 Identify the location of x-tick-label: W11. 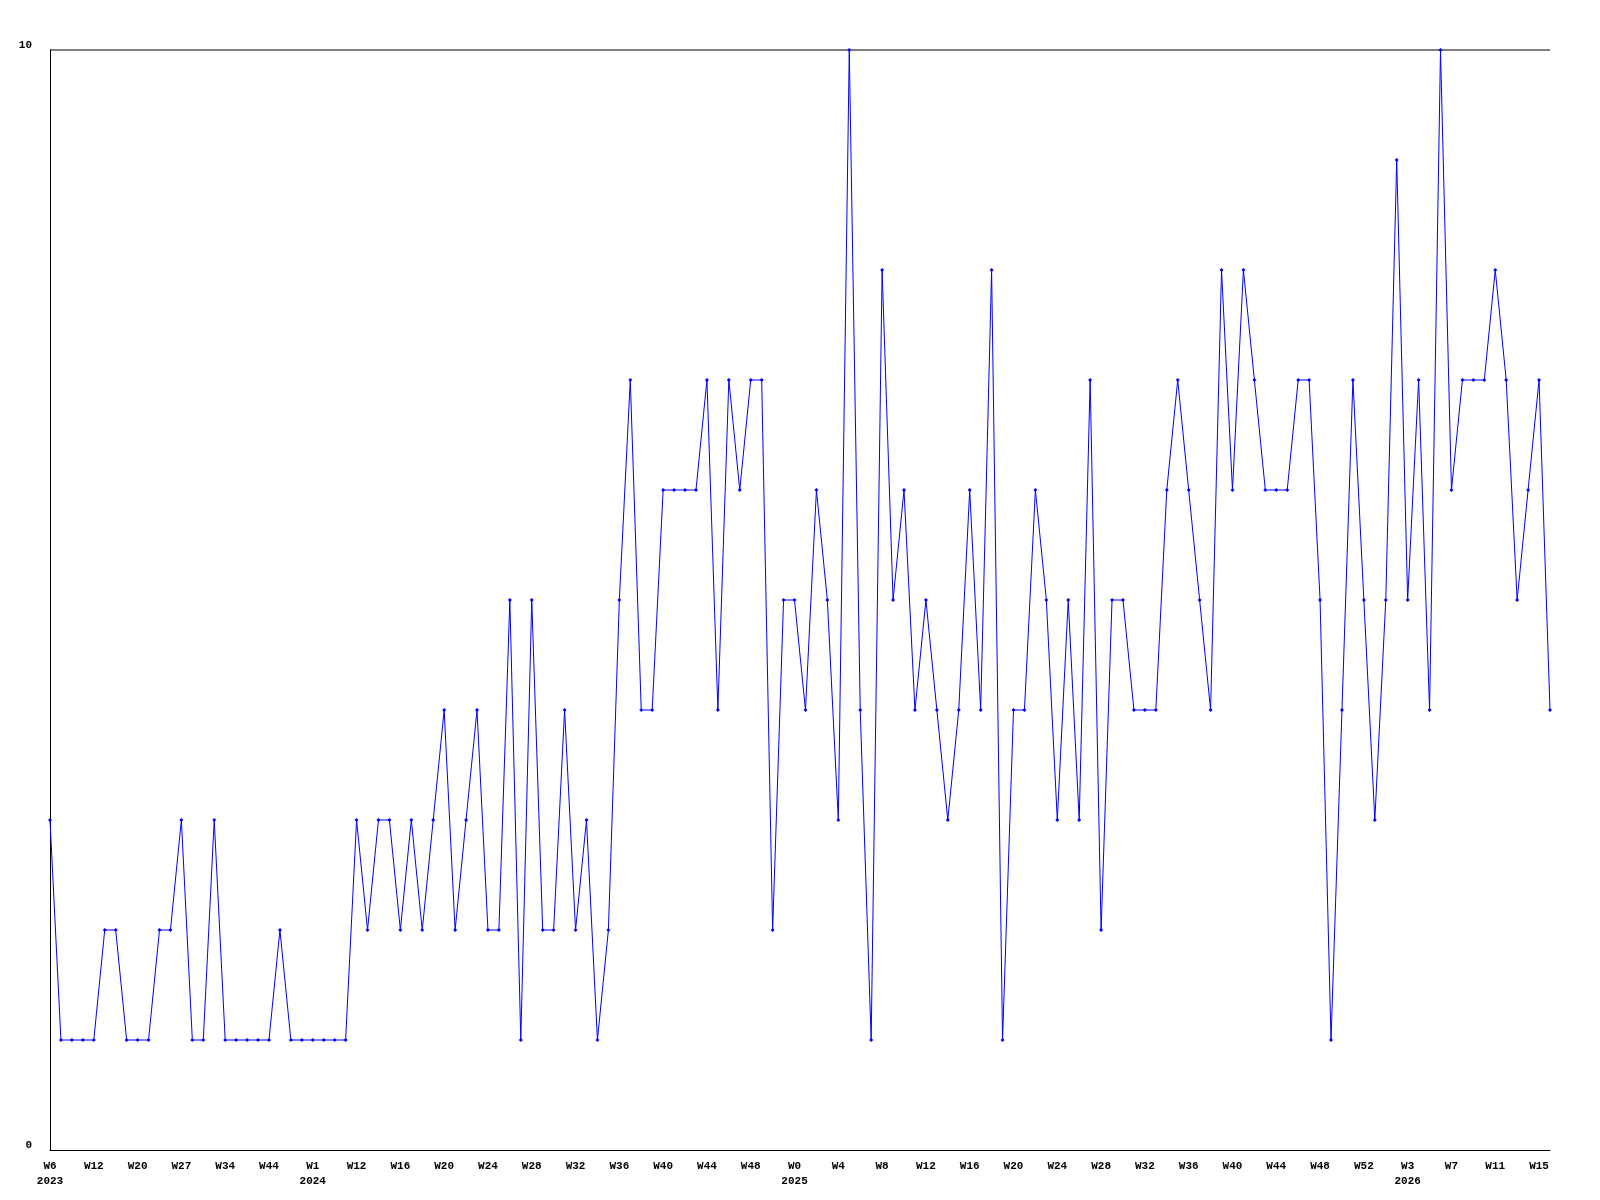
(1495, 1165).